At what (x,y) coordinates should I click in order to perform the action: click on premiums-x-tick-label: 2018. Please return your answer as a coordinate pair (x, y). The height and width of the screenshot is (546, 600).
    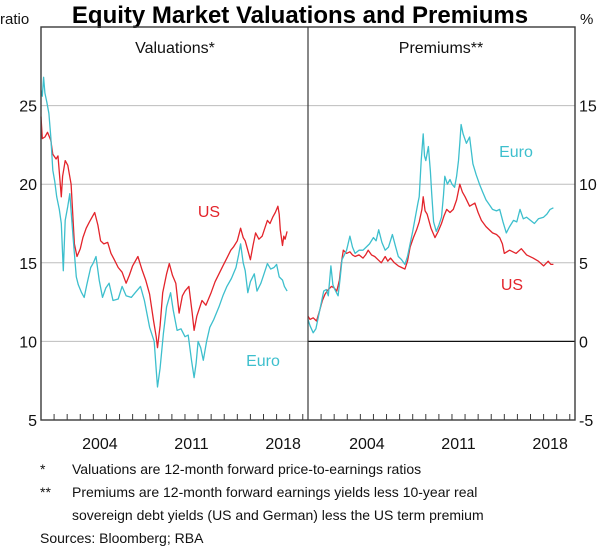
    Looking at the image, I should click on (550, 444).